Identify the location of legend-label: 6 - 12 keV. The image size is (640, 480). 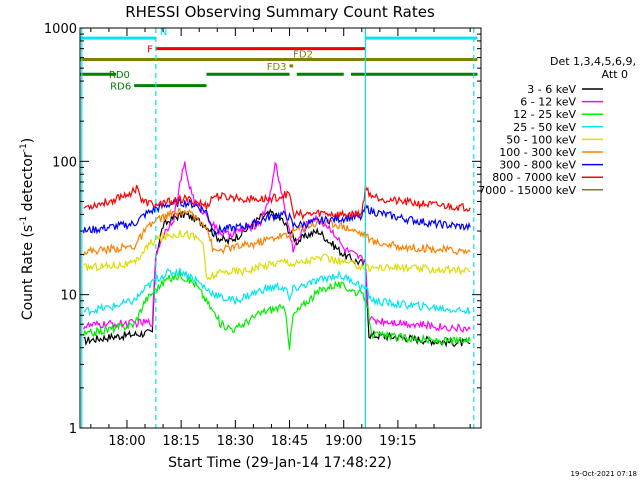
(548, 102).